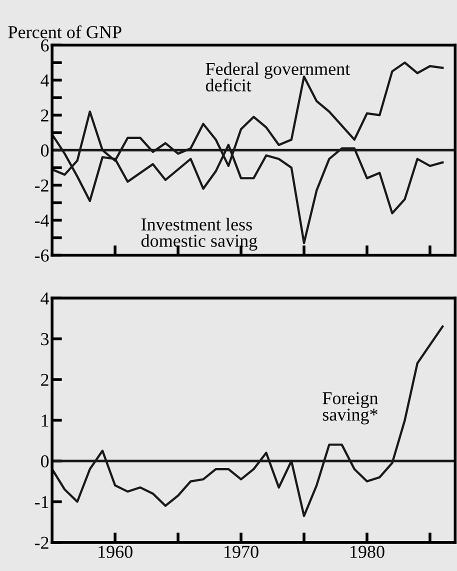  I want to click on x-tick-label: 1960, so click(115, 552).